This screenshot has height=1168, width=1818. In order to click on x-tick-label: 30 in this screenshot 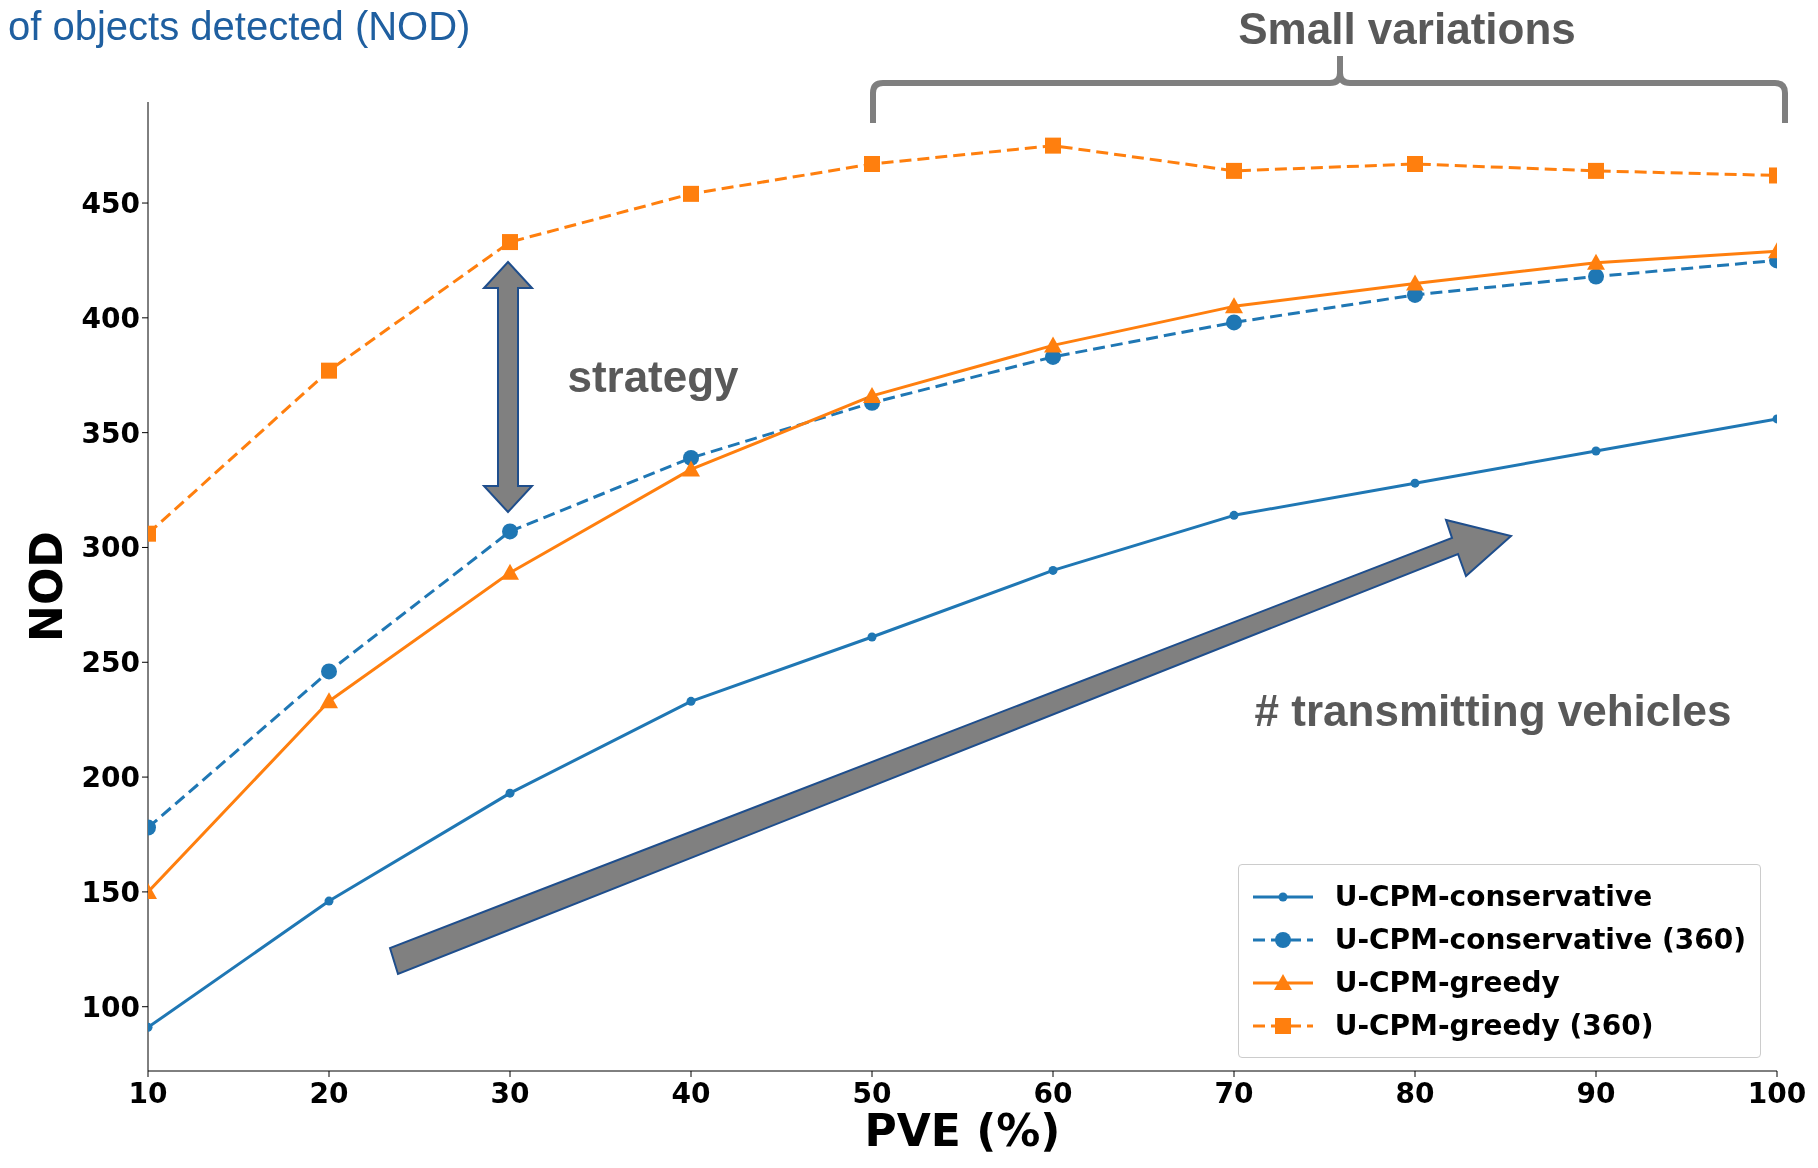, I will do `click(510, 1093)`.